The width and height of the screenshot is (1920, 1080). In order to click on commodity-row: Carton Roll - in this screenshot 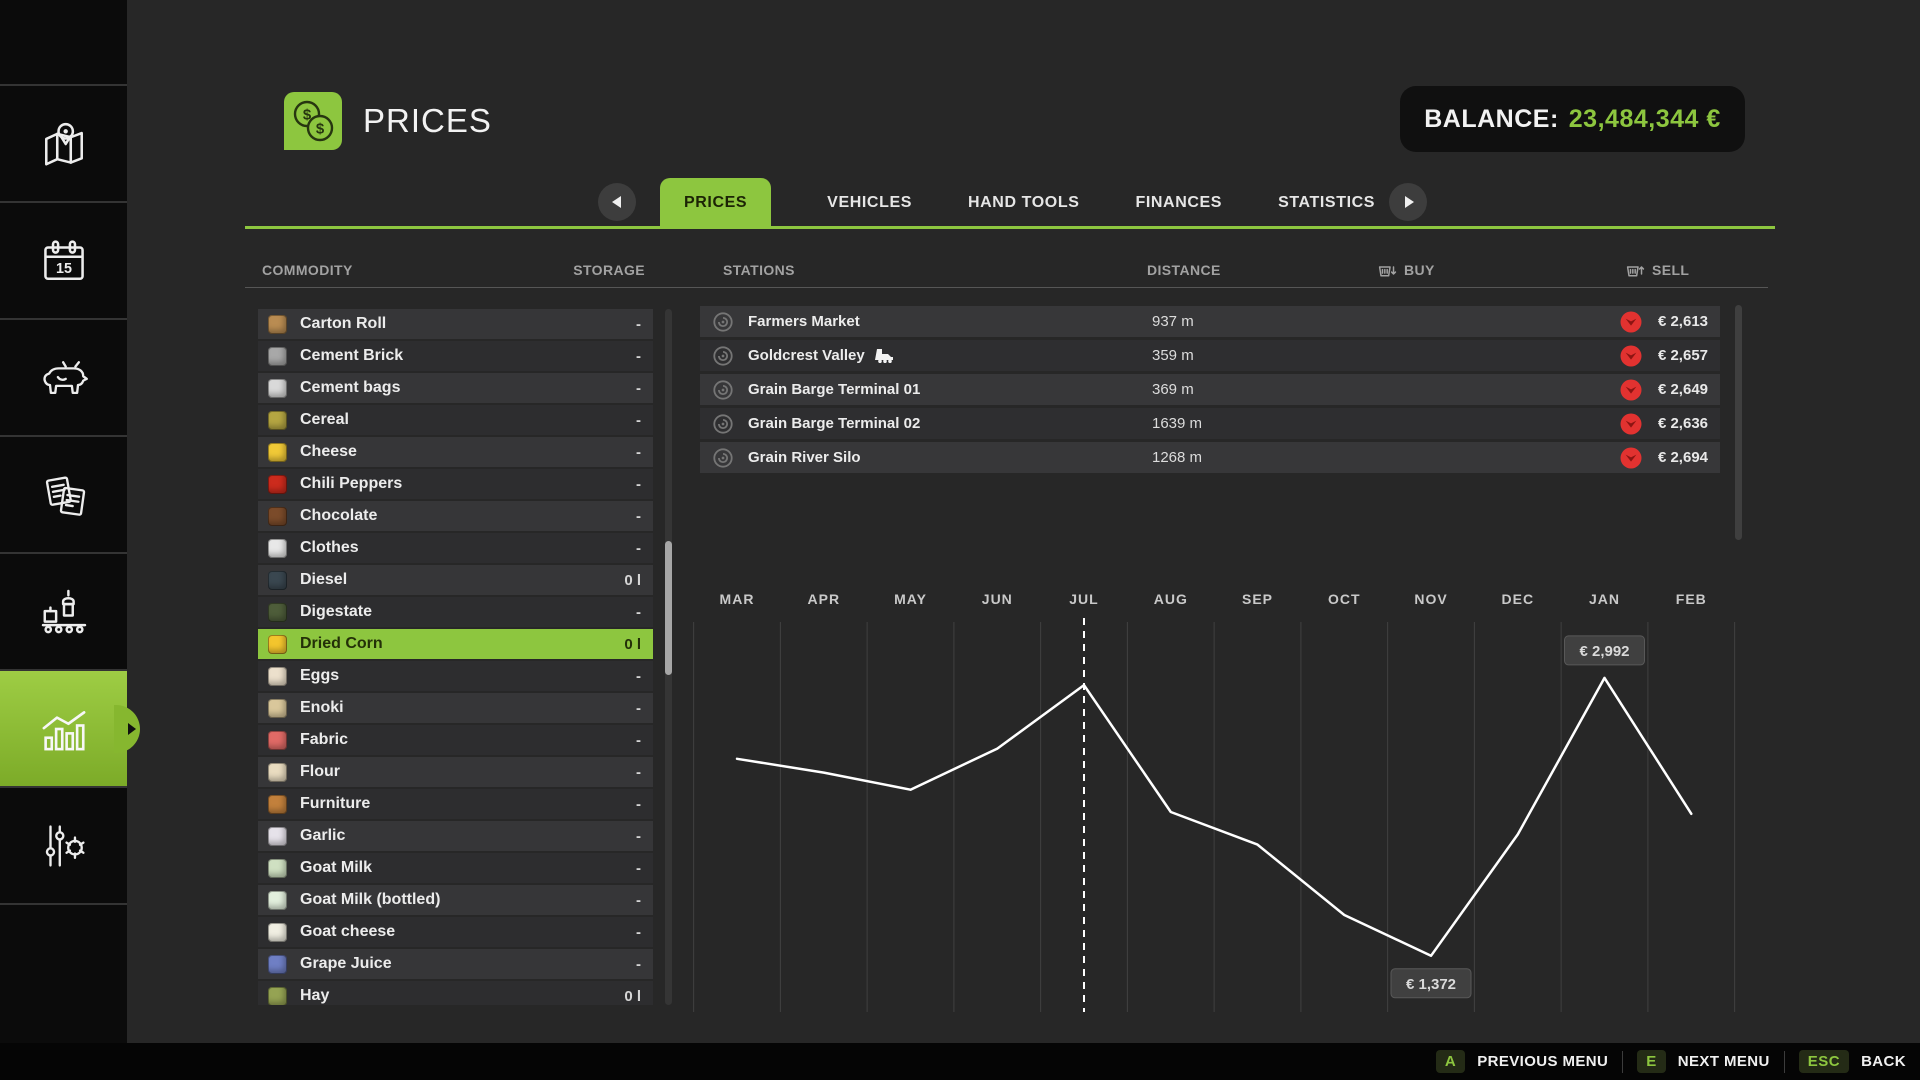, I will do `click(455, 324)`.